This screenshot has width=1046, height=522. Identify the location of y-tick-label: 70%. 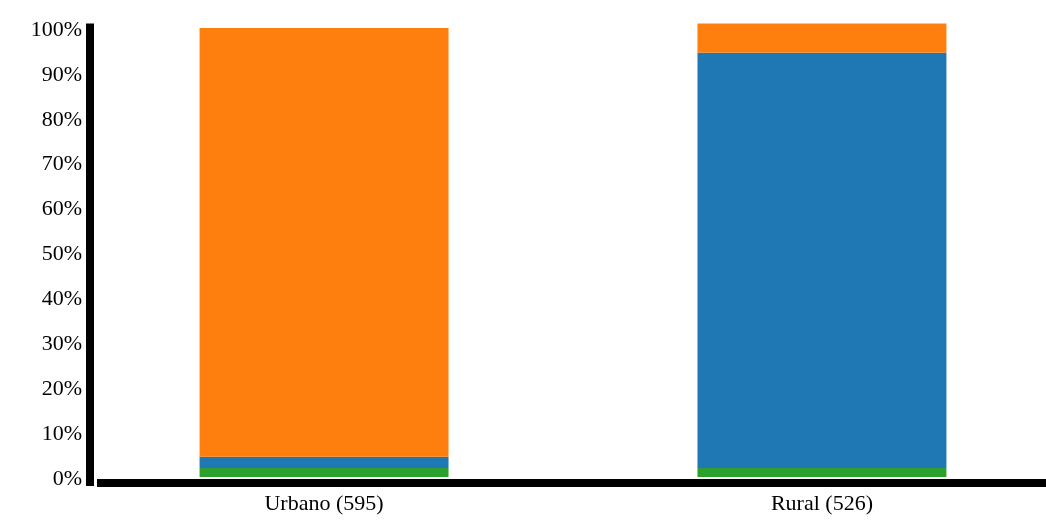
(61, 163).